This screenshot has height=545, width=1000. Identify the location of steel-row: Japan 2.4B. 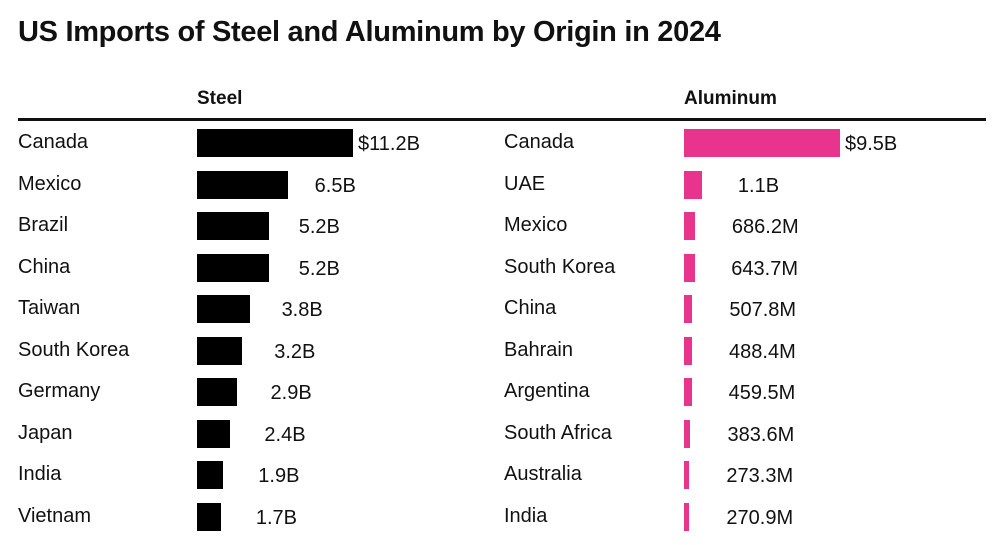
(245, 440).